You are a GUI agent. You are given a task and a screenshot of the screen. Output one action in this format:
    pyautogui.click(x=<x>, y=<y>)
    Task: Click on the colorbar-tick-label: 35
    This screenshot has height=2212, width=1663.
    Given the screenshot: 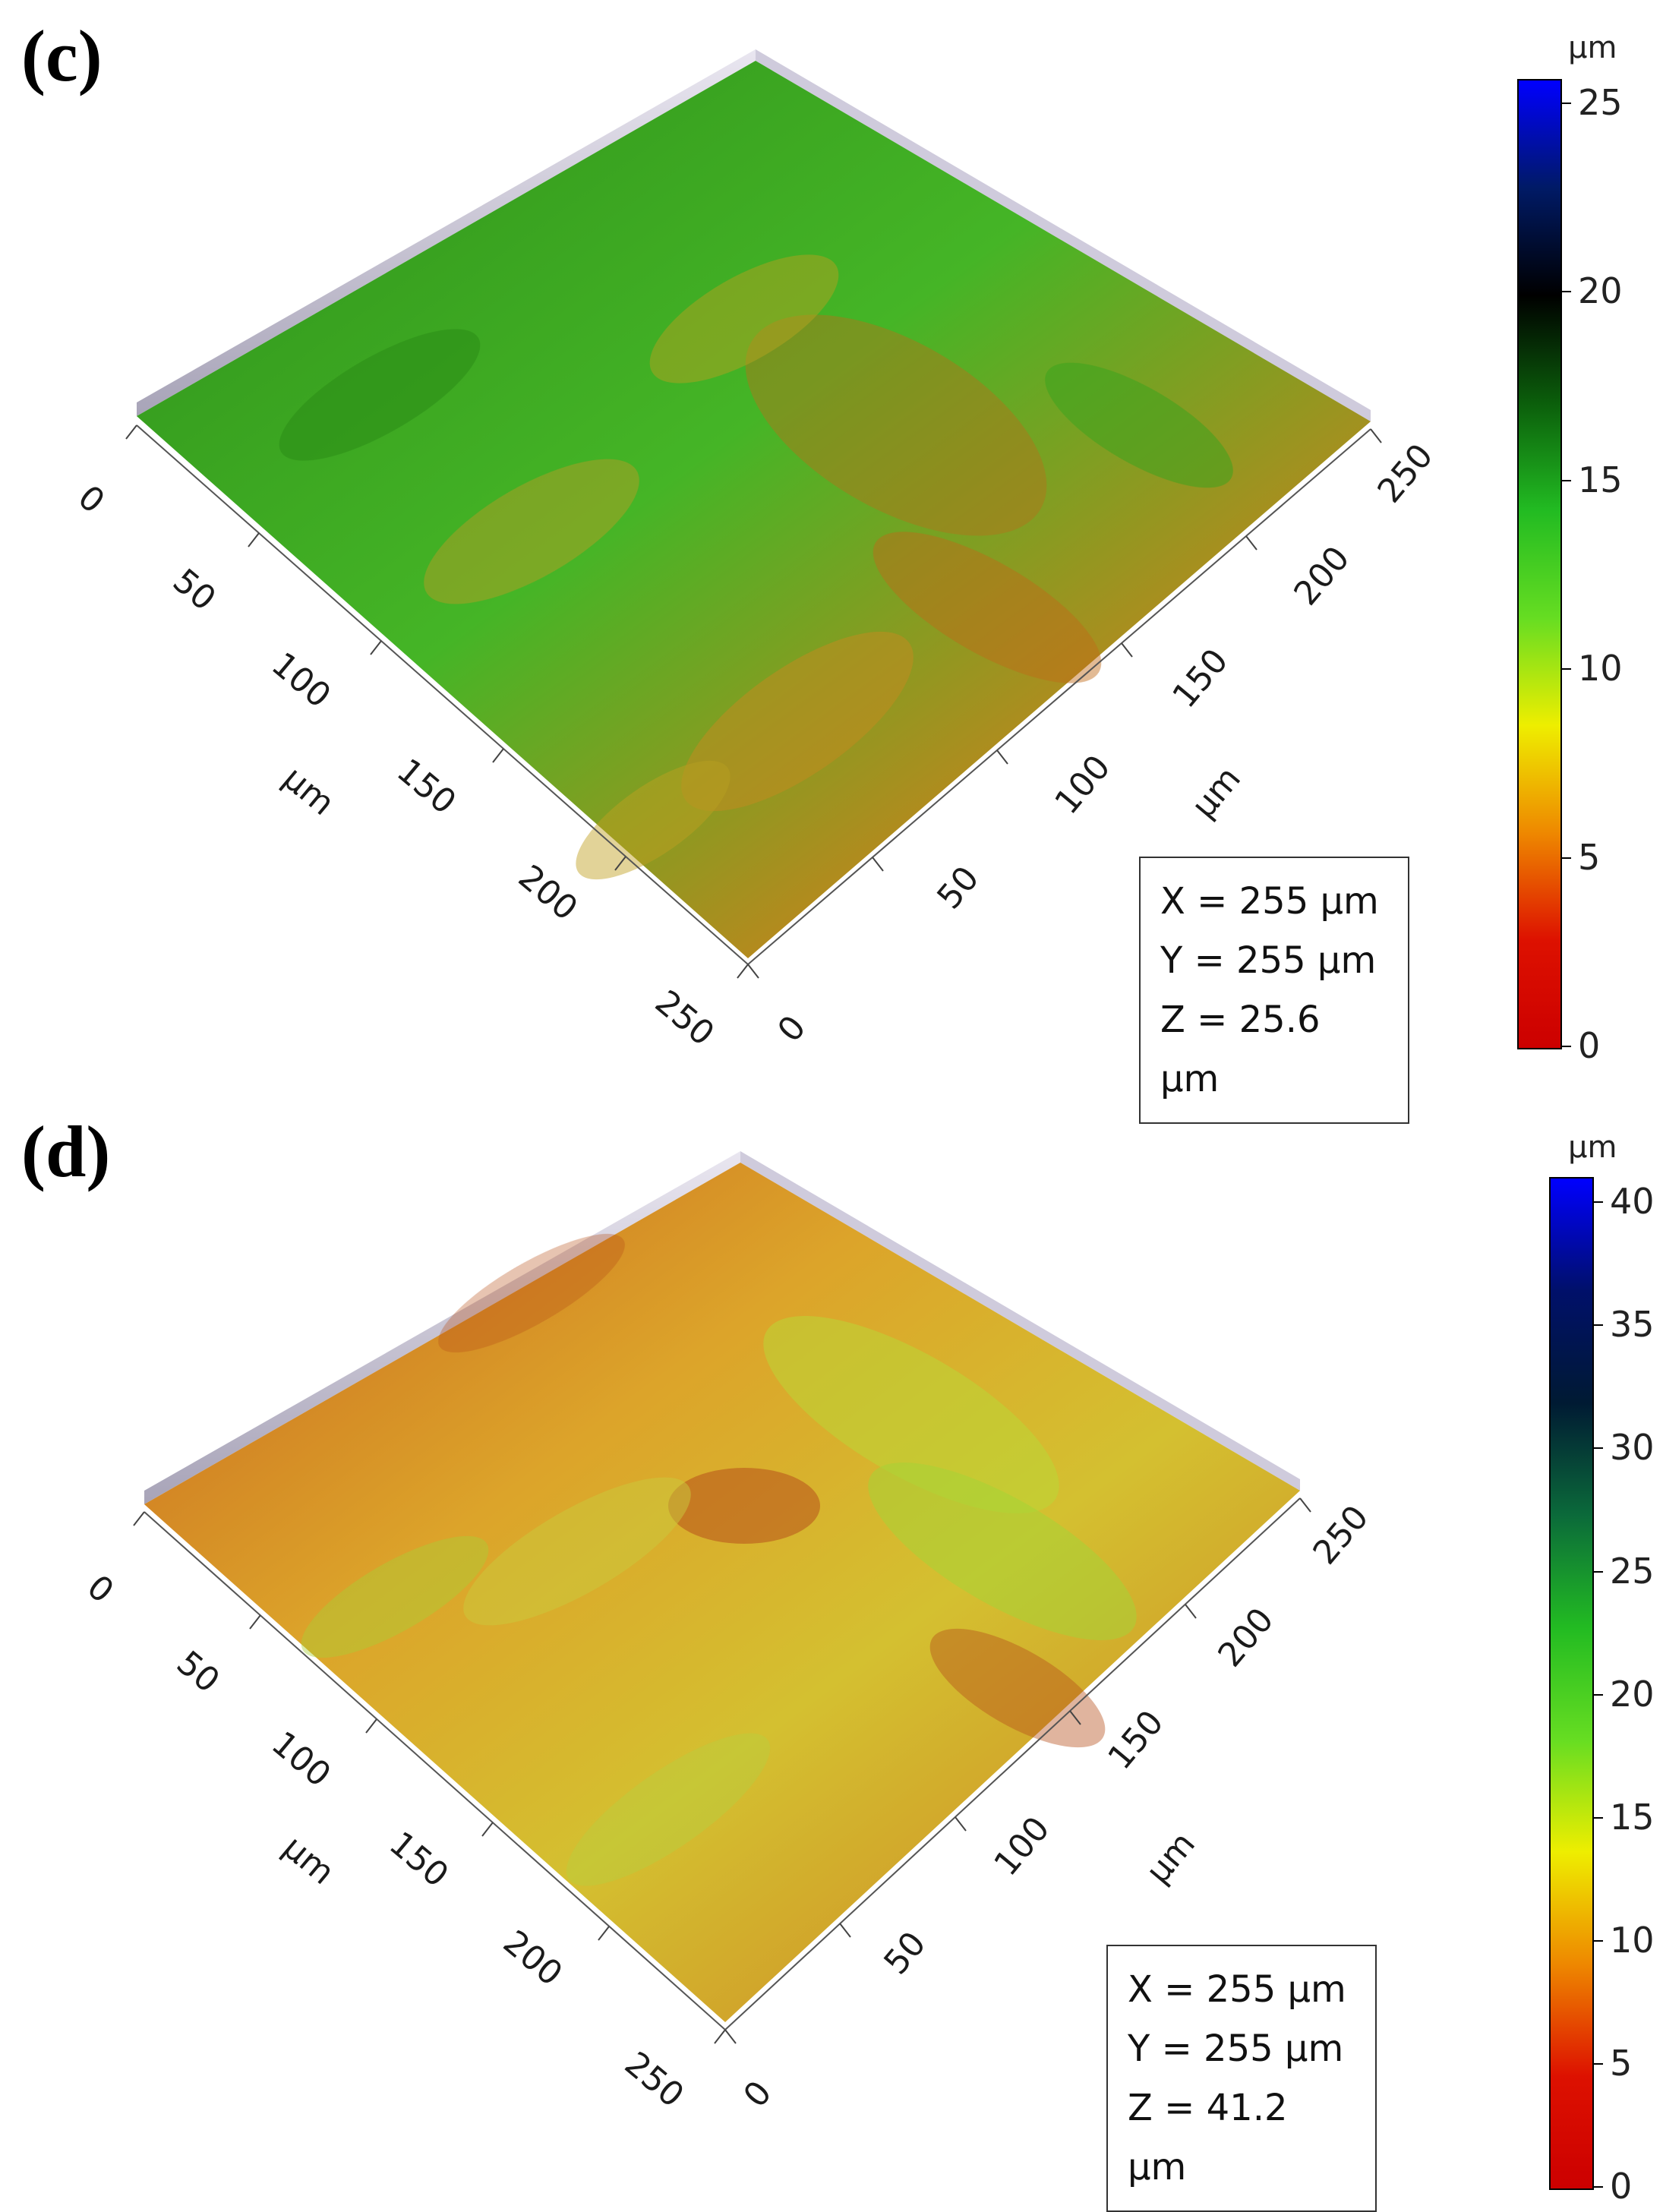 What is the action you would take?
    pyautogui.click(x=1632, y=1325)
    